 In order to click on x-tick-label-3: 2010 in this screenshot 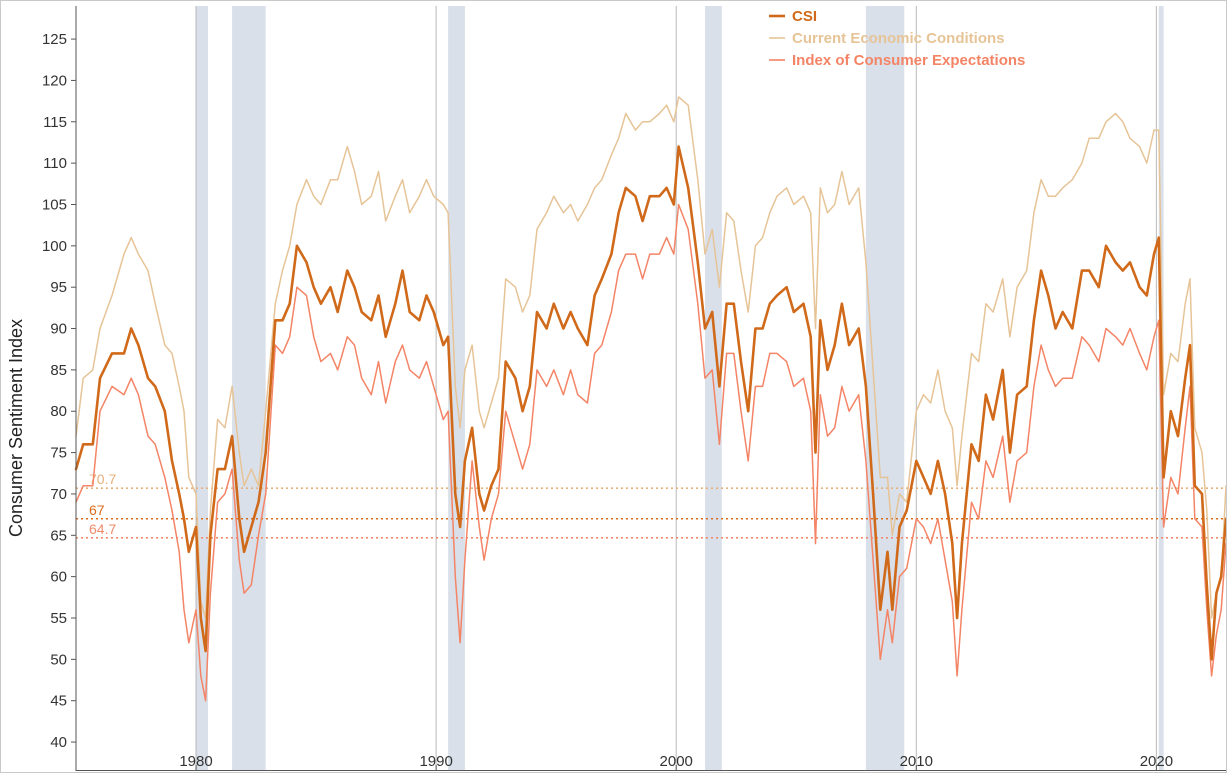, I will do `click(916, 761)`.